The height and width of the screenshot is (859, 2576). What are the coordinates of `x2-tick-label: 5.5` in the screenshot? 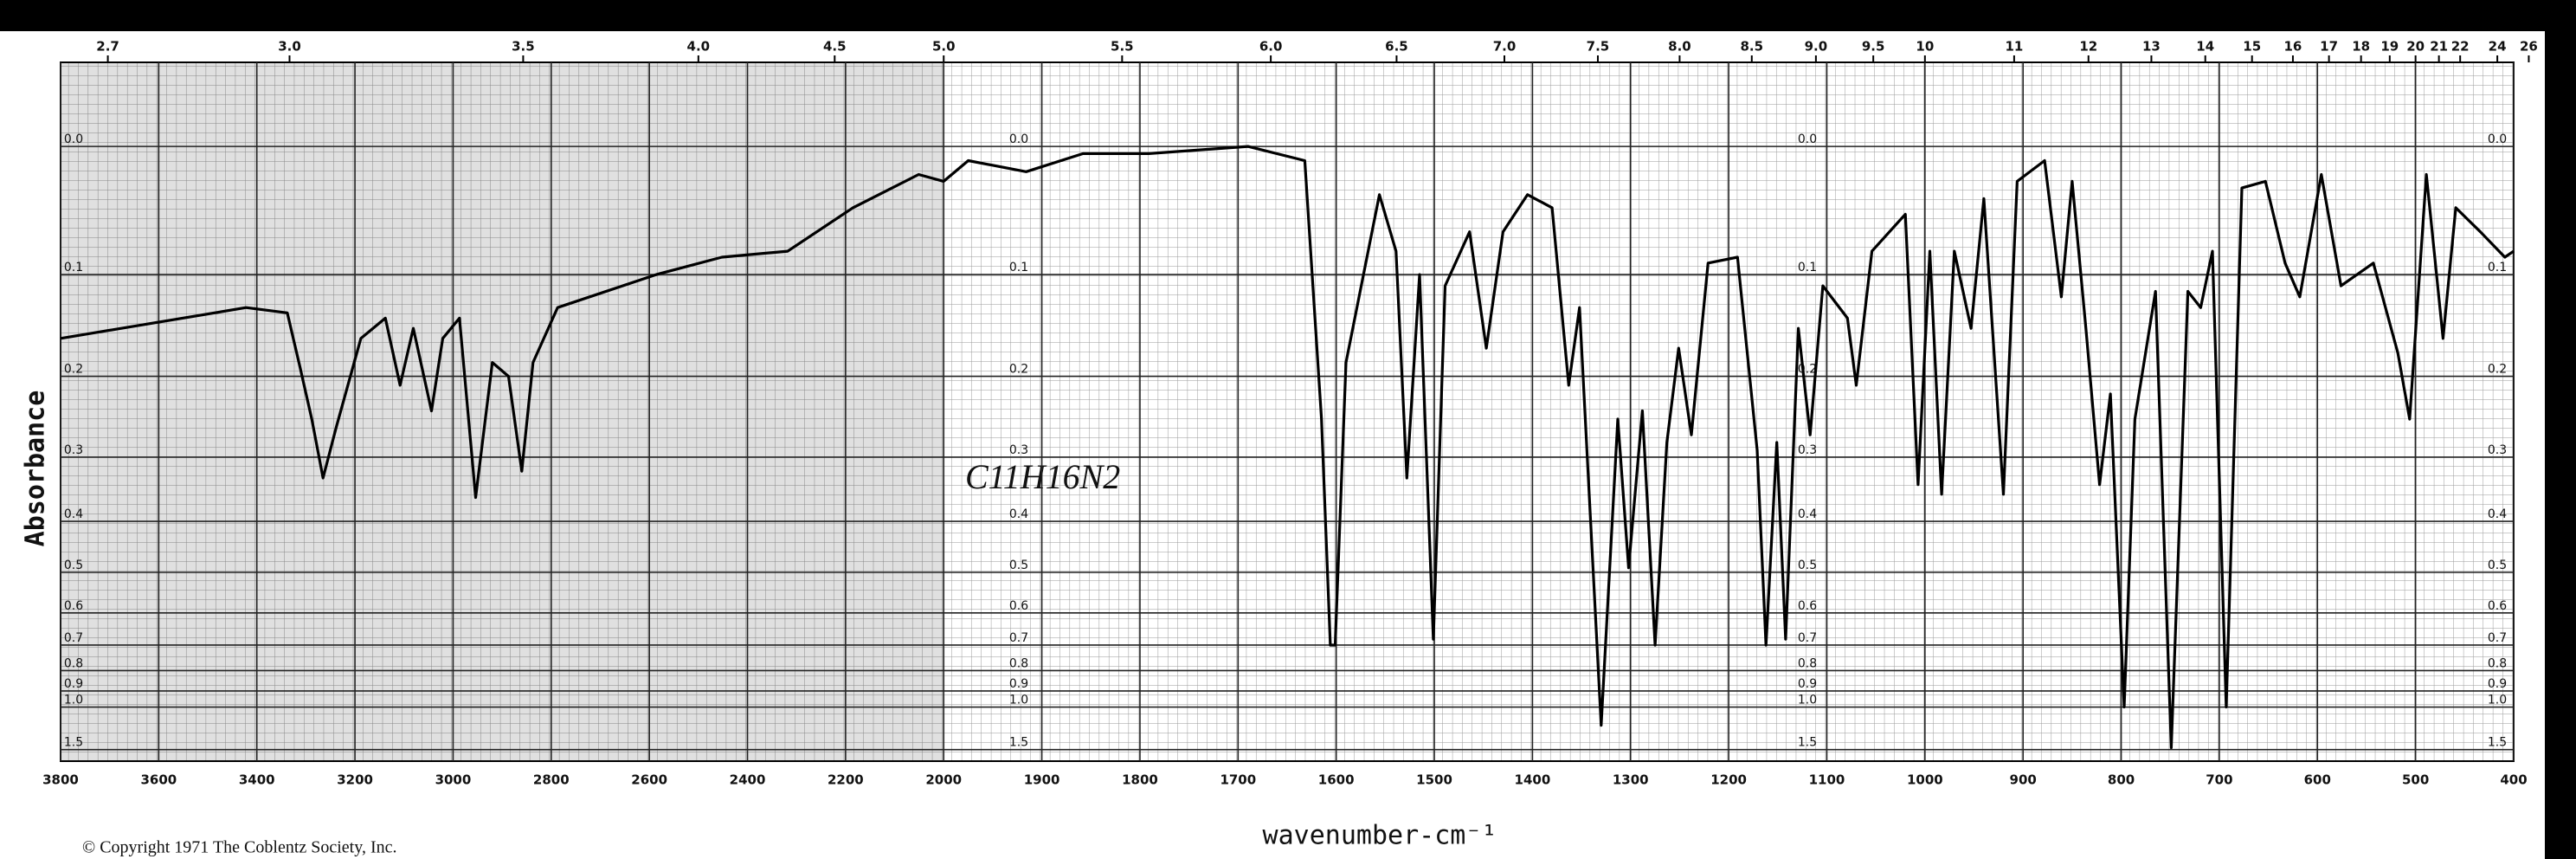 It's located at (1122, 47).